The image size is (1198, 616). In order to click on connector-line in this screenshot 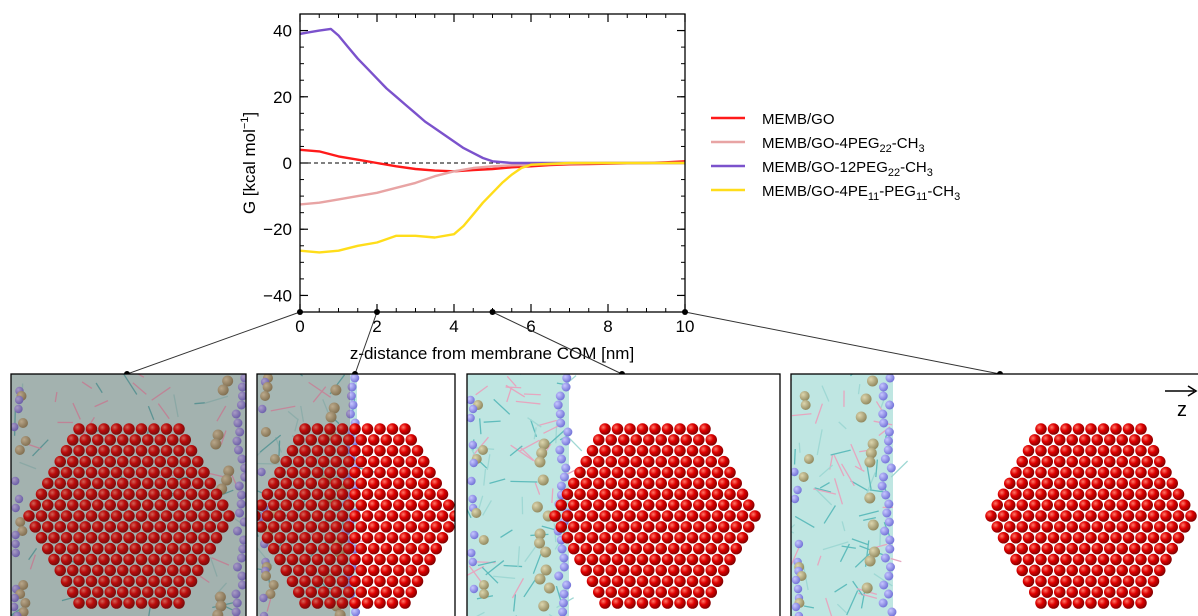, I will do `click(842, 343)`.